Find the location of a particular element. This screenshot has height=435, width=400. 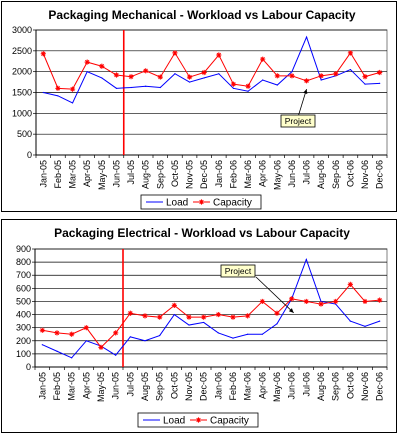

annotation-arrowhead is located at coordinates (305, 92).